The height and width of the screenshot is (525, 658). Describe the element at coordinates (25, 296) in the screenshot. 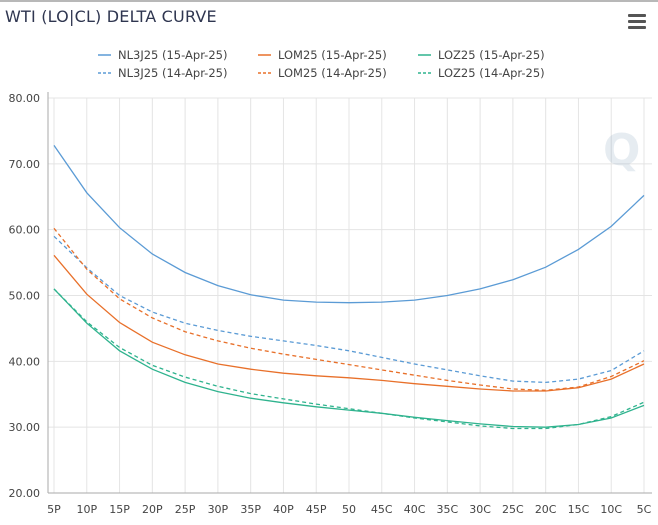

I see `y-tick-label: 50.00` at that location.